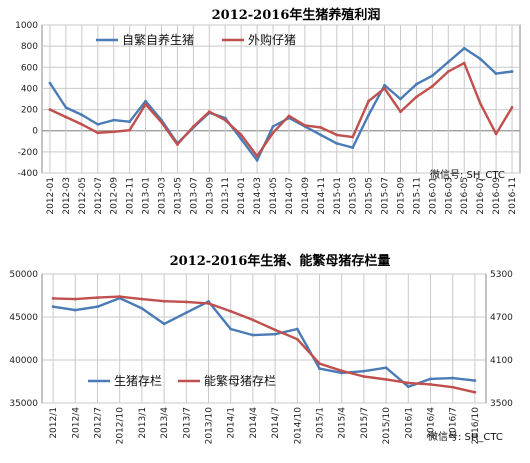 This screenshot has height=463, width=530. What do you see at coordinates (83, 196) in the screenshot?
I see `x-tick-label: 2012-05` at bounding box center [83, 196].